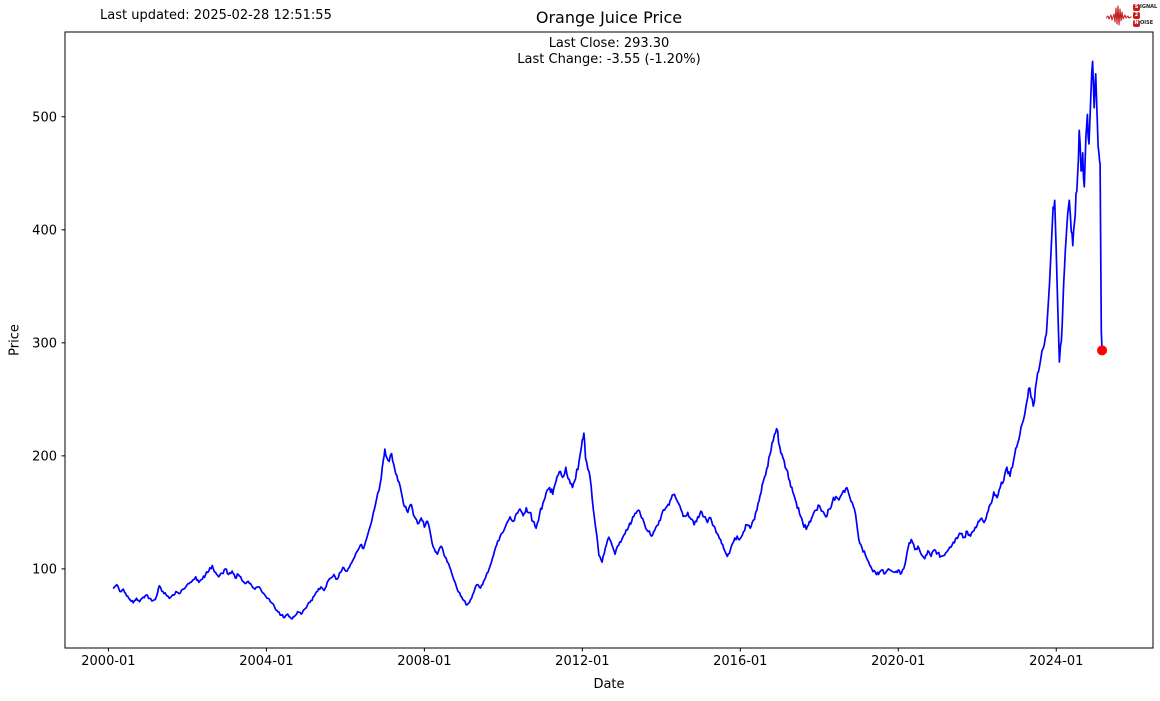  Describe the element at coordinates (44, 456) in the screenshot. I see `y-axis-tick-label: 200` at that location.